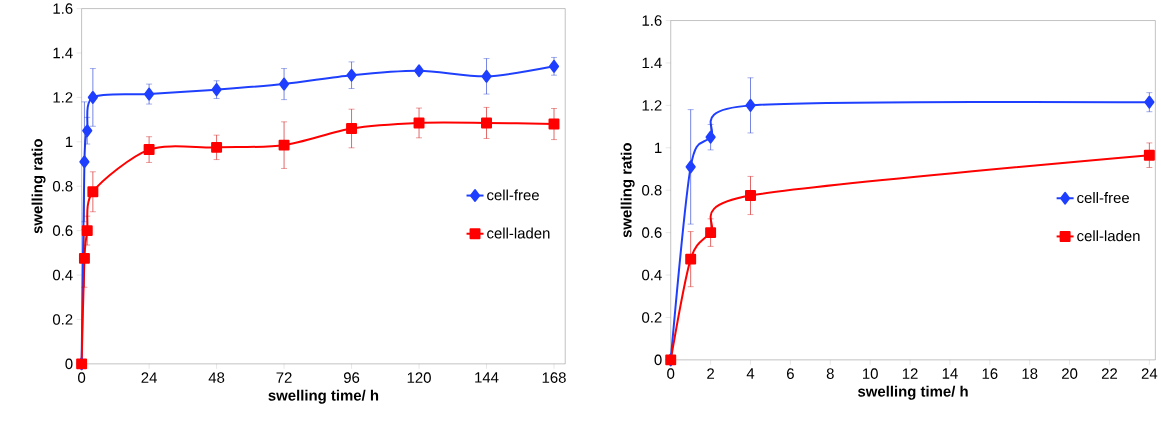 Image resolution: width=1161 pixels, height=429 pixels. Describe the element at coordinates (830, 374) in the screenshot. I see `x-tick-label: 8` at that location.